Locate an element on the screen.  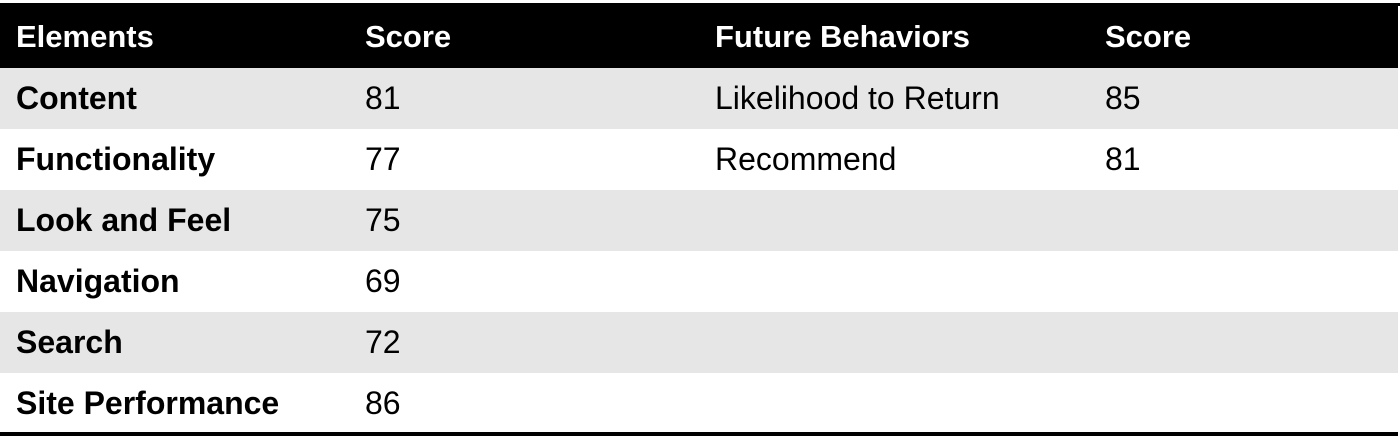
header-future-behaviors: Future Behaviors is located at coordinates (842, 36).